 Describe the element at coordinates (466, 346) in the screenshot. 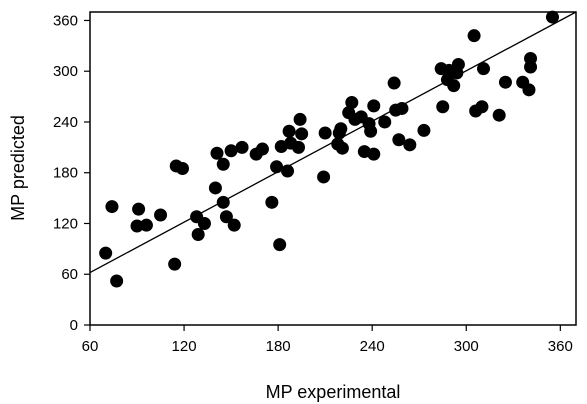

I see `x-tick-label: 300` at that location.